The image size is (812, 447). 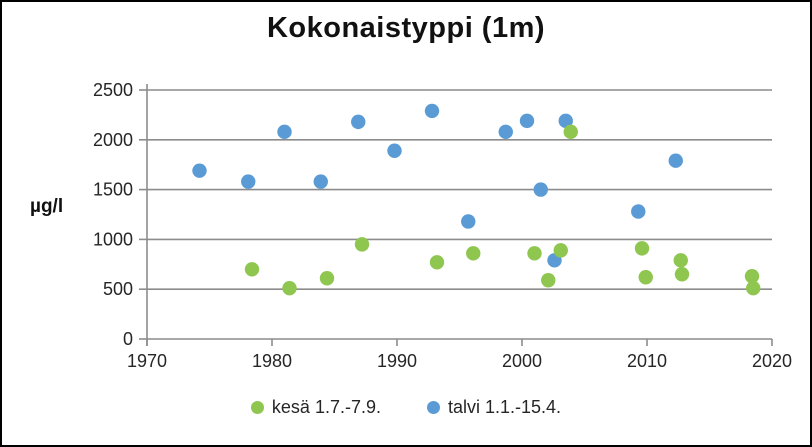 I want to click on legend-item-talvi: talvi 1.1.-15.4., so click(x=494, y=407).